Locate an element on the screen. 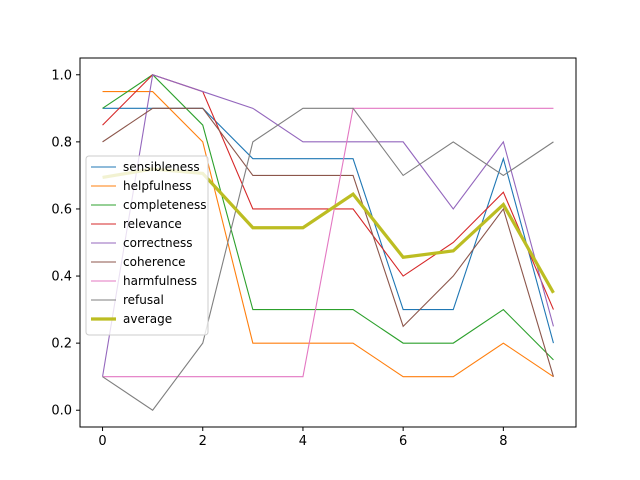 The height and width of the screenshot is (480, 640). legend-label-average: average is located at coordinates (147, 319).